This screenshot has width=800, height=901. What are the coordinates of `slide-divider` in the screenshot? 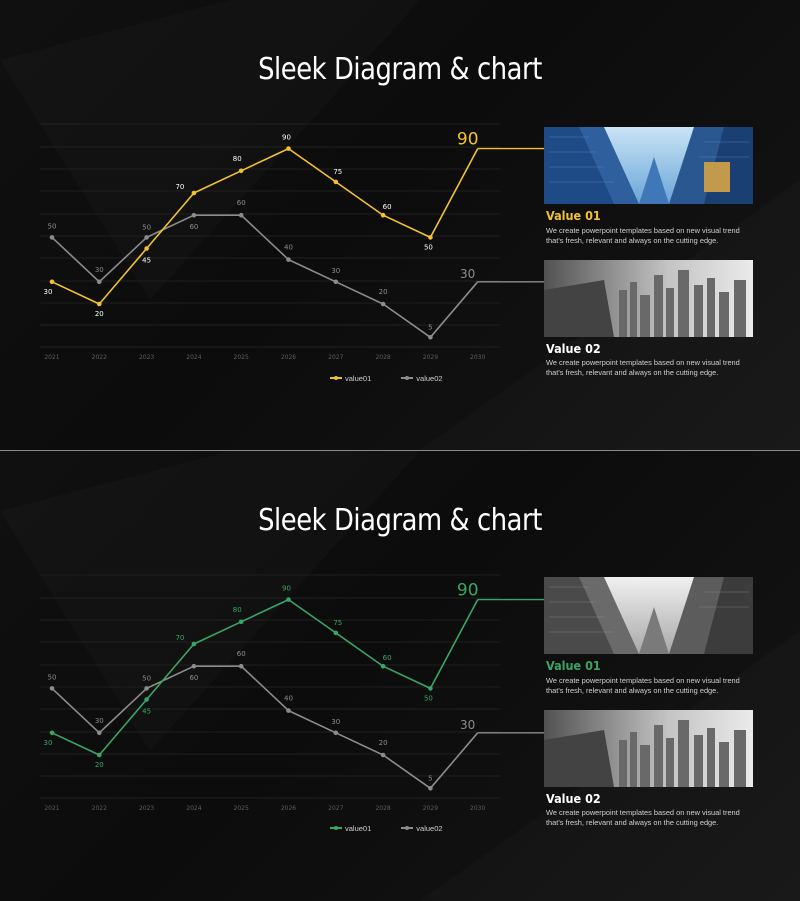 It's located at (400, 450).